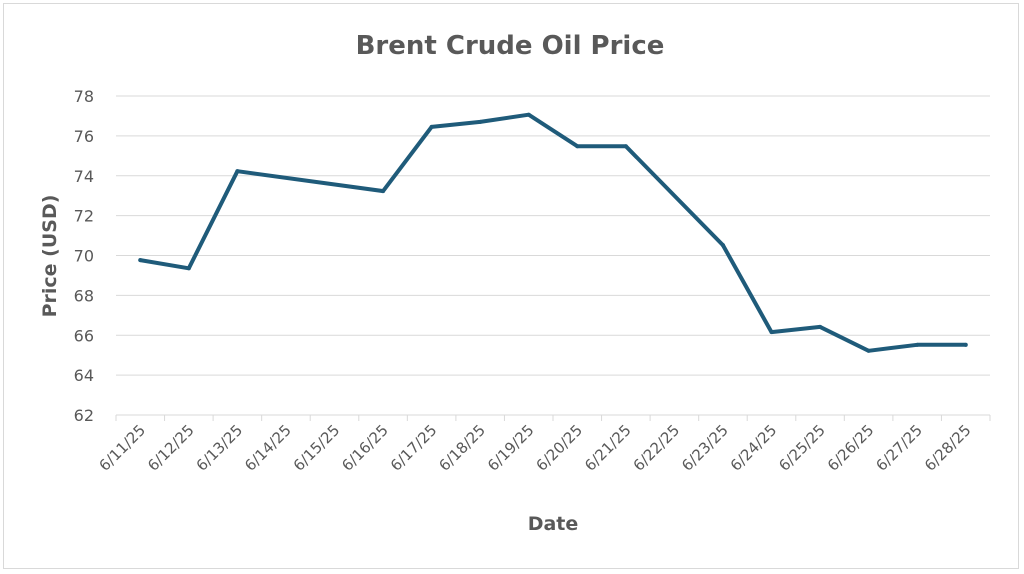 Image resolution: width=1024 pixels, height=574 pixels. I want to click on x-tick-label: 6/20/25, so click(559, 448).